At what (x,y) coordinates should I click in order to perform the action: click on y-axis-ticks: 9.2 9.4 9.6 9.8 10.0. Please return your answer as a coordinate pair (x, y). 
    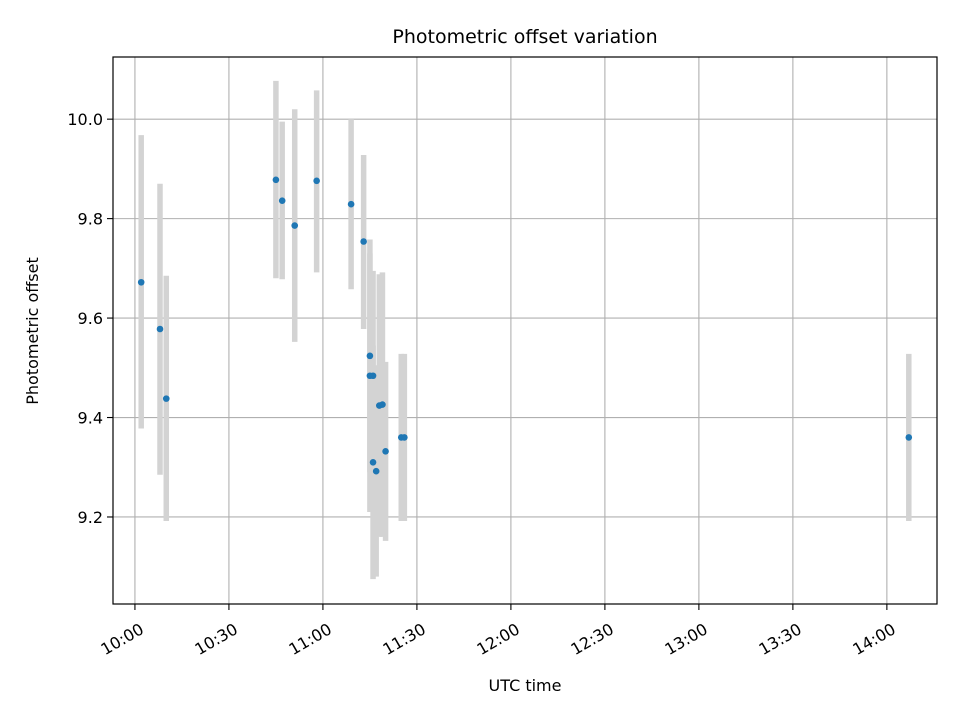
    Looking at the image, I should click on (90, 318).